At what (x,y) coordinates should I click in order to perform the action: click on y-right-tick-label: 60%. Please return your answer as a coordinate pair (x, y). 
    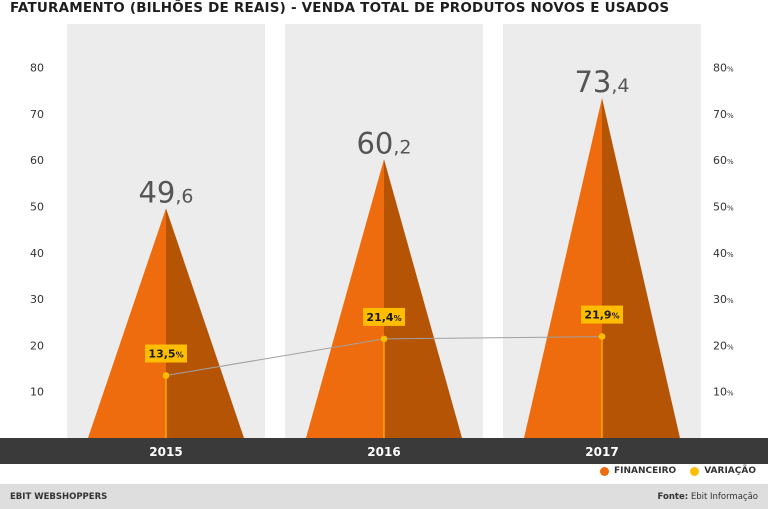
    Looking at the image, I should click on (723, 160).